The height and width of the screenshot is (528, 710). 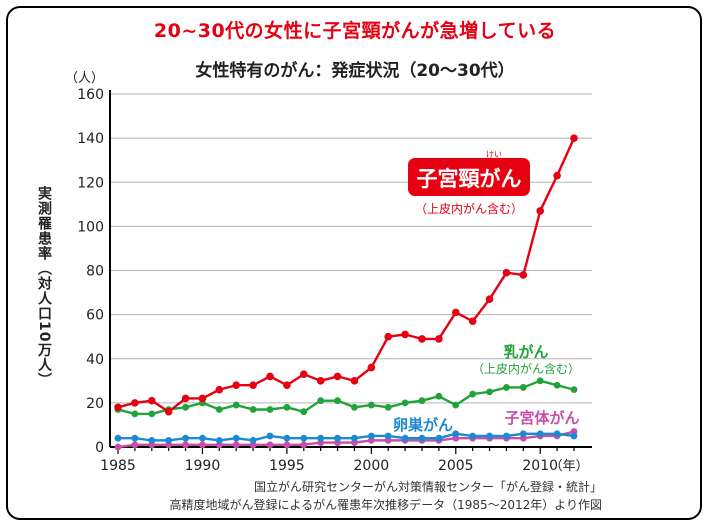 What do you see at coordinates (287, 466) in the screenshot?
I see `x-tick-label: 1995` at bounding box center [287, 466].